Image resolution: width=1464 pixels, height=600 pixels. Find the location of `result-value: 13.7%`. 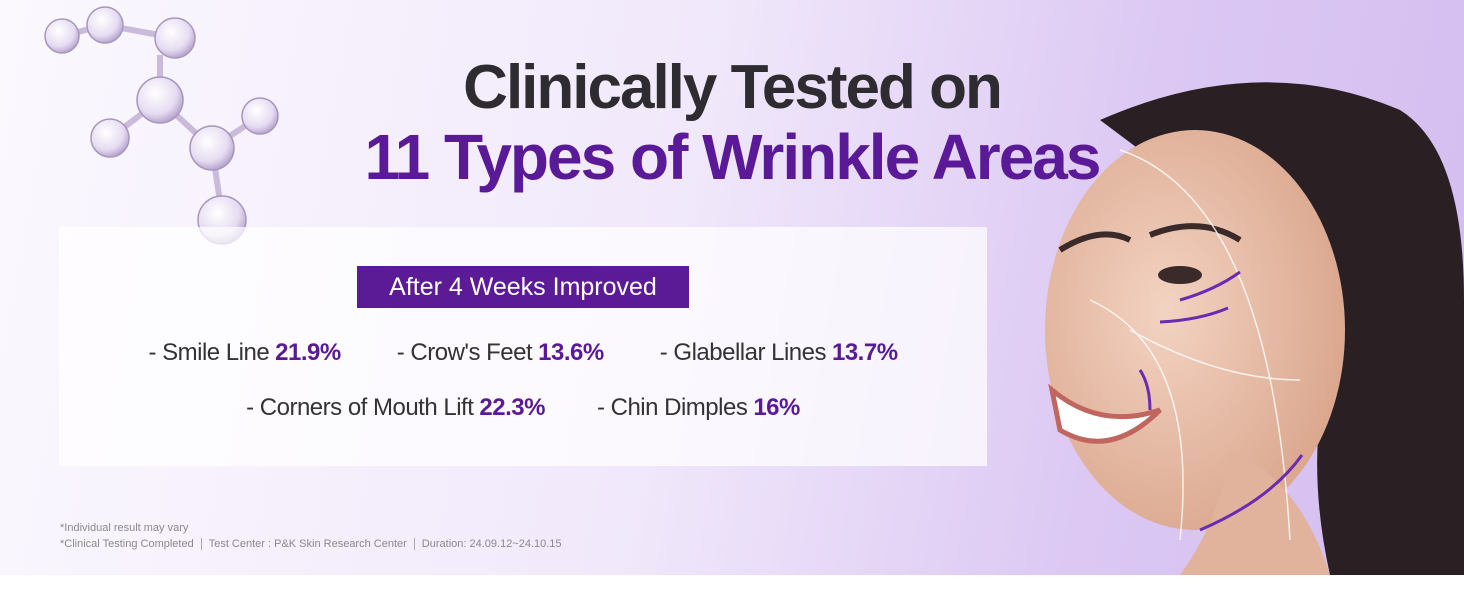

result-value: 13.7% is located at coordinates (864, 352).